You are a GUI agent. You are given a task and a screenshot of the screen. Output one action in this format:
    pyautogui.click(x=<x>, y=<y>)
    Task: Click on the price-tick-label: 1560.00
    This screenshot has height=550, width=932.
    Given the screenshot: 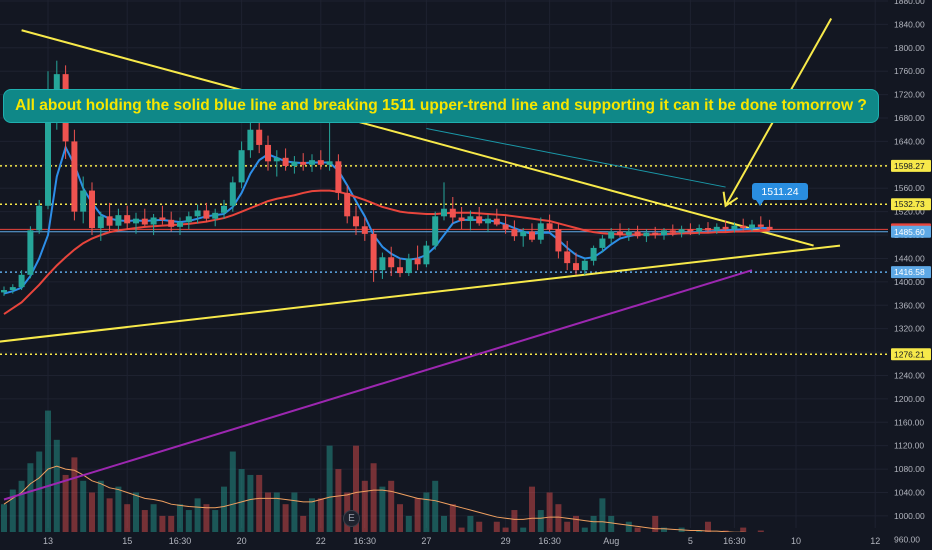 What is the action you would take?
    pyautogui.click(x=909, y=188)
    